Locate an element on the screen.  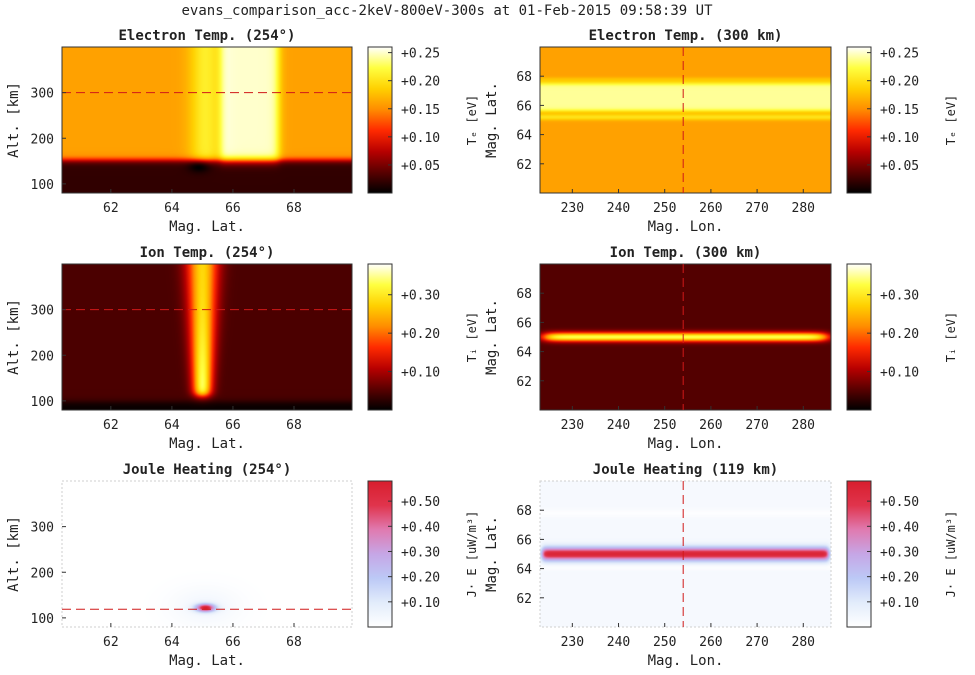
colorbar-tick-label: +0.15 is located at coordinates (899, 110).